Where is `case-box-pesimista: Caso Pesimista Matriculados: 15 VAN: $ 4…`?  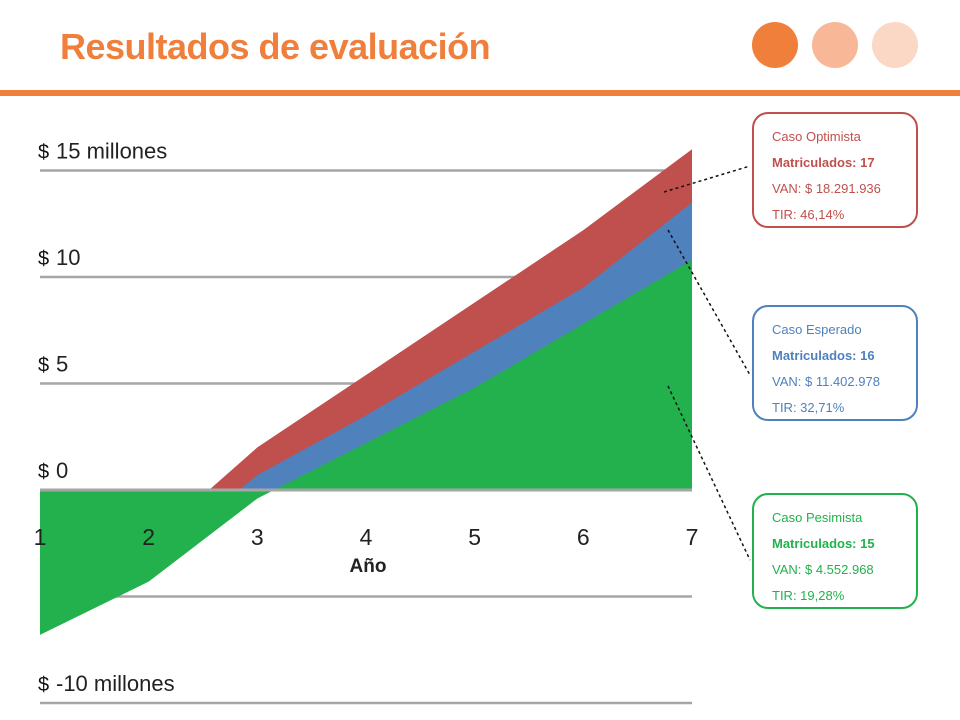
case-box-pesimista: Caso Pesimista Matriculados: 15 VAN: $ 4… is located at coordinates (835, 551).